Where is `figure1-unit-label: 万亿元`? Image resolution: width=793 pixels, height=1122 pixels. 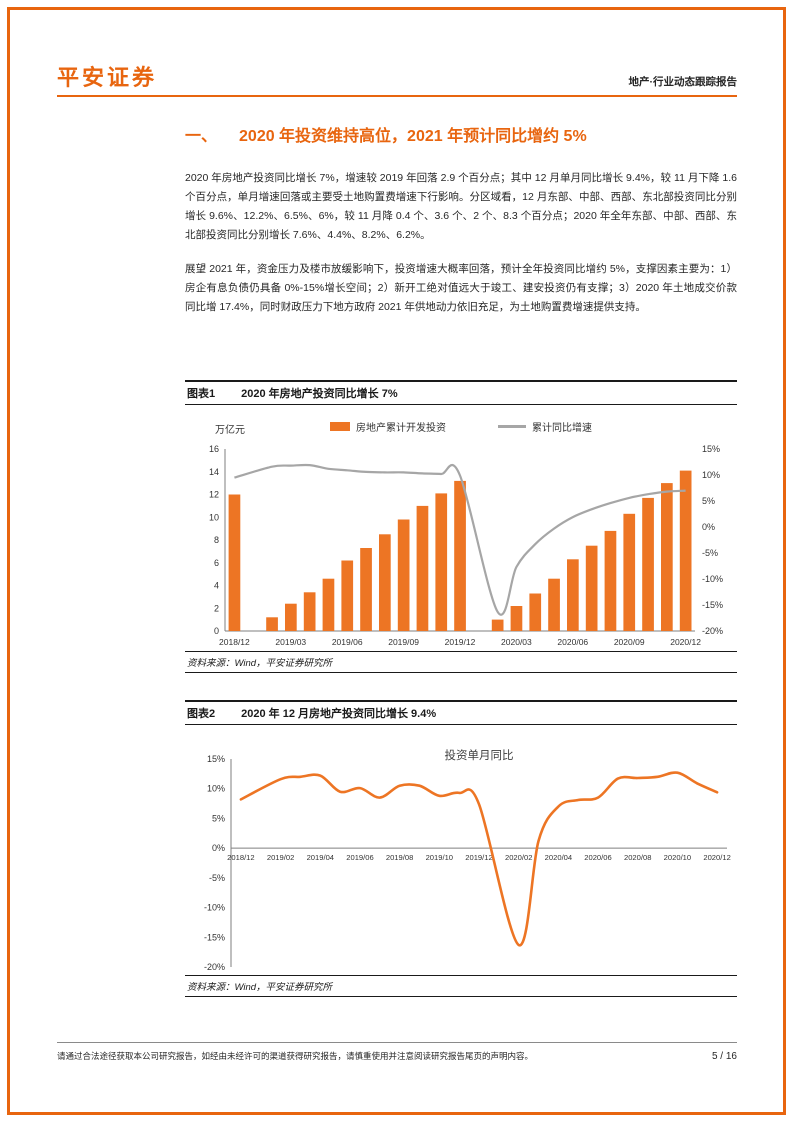 figure1-unit-label: 万亿元 is located at coordinates (230, 430).